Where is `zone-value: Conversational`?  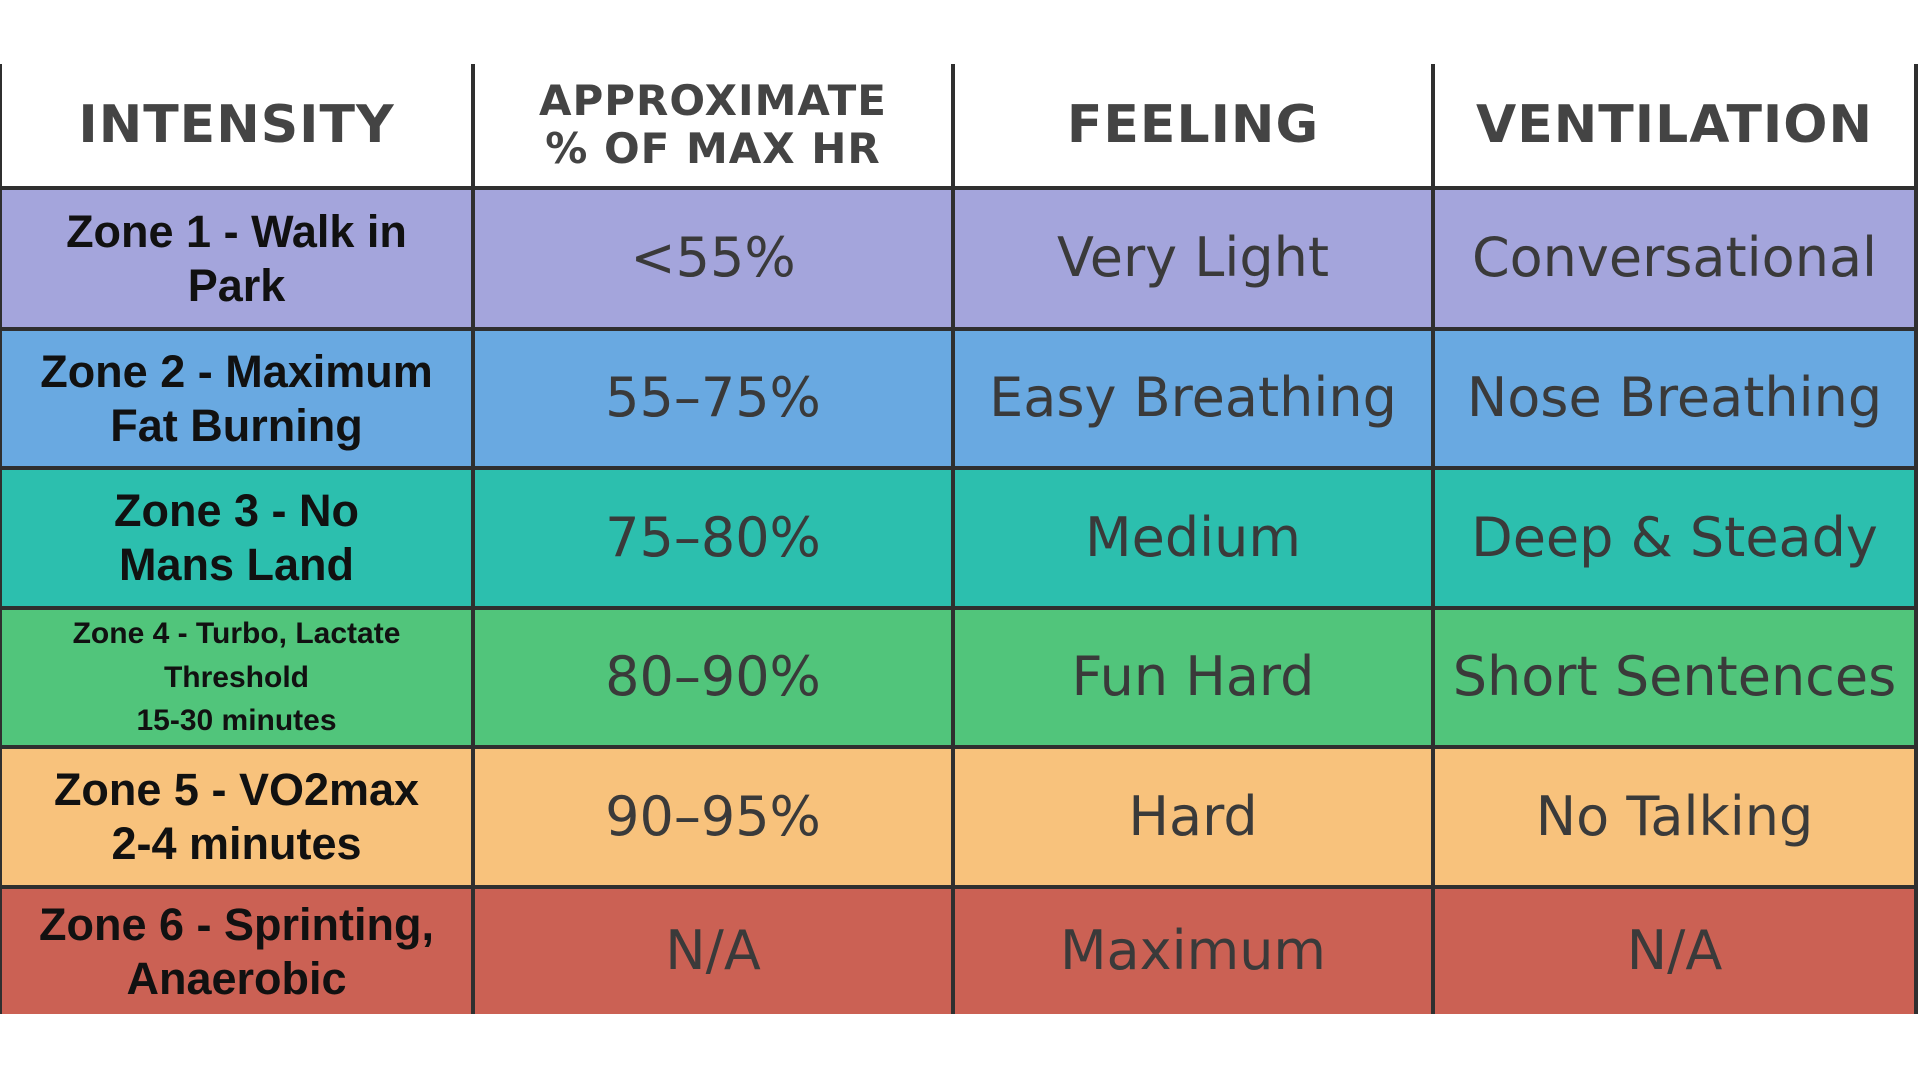
zone-value: Conversational is located at coordinates (1676, 260).